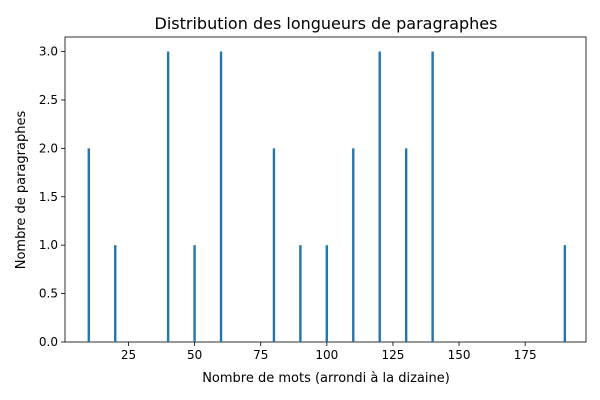  I want to click on x-tick-label: 25, so click(128, 355).